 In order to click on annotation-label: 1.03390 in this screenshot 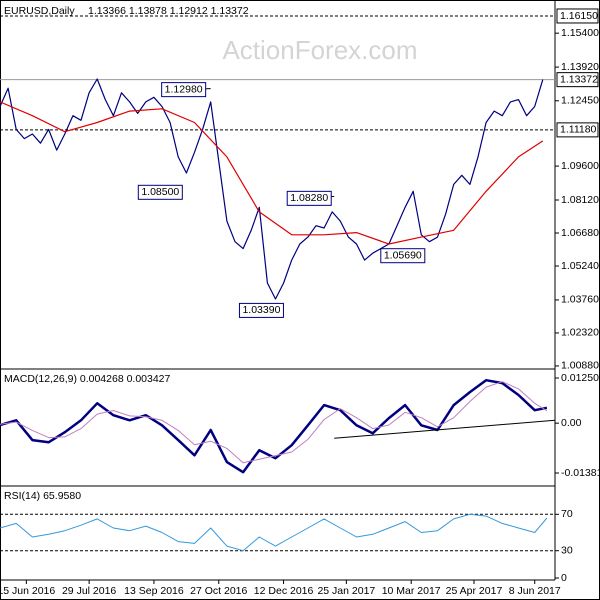, I will do `click(261, 310)`.